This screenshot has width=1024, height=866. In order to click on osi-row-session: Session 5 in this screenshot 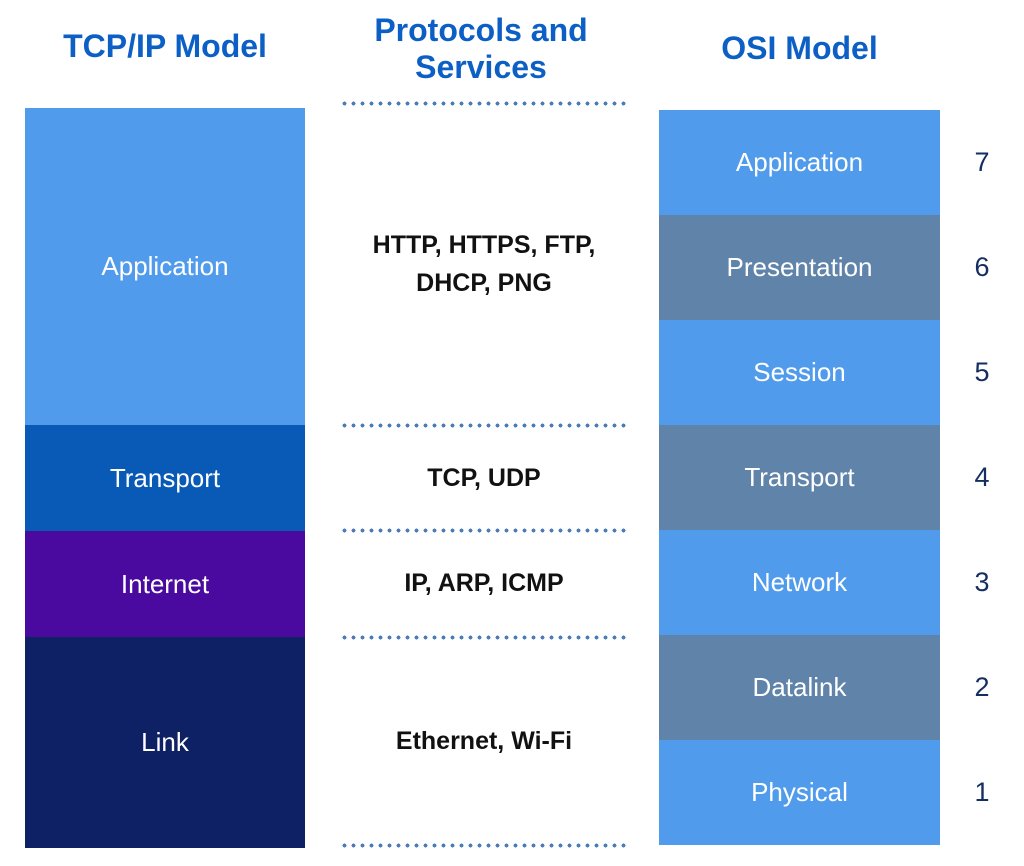, I will do `click(841, 372)`.